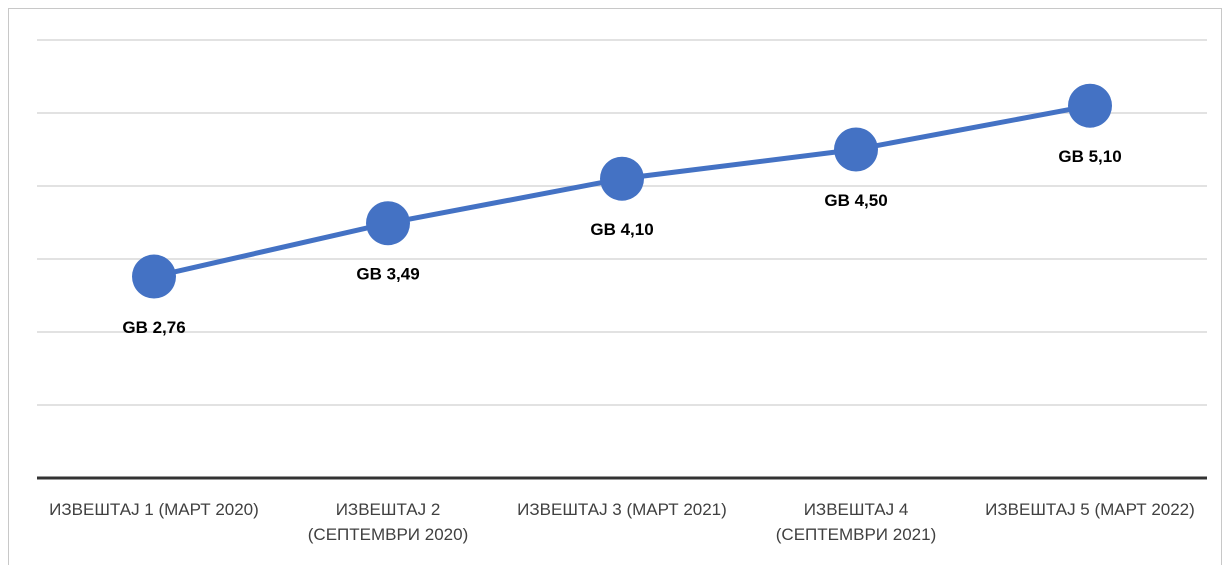 This screenshot has width=1231, height=565. I want to click on data-label: GB 4,50, so click(855, 200).